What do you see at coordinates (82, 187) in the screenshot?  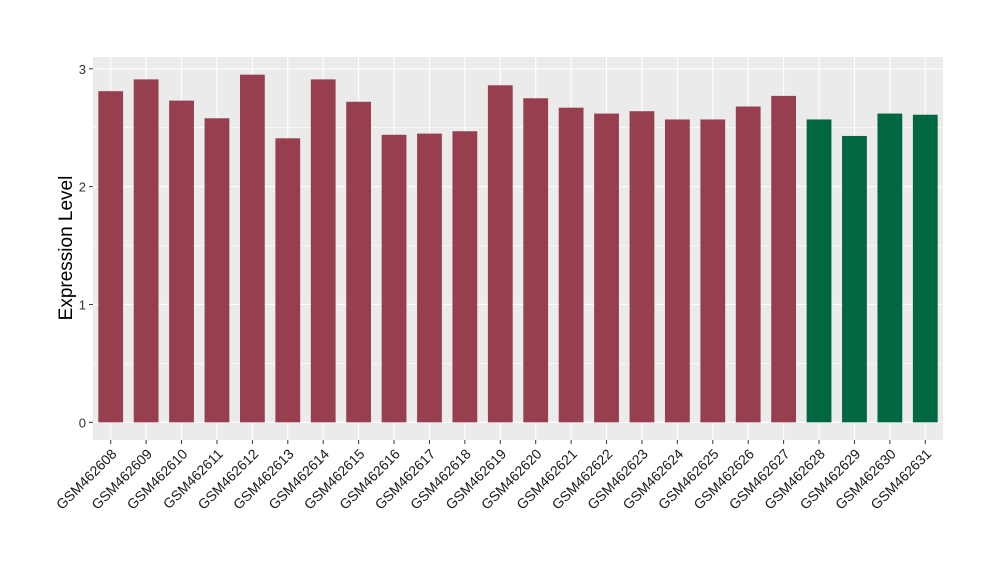 I see `y-tick-label: 2` at bounding box center [82, 187].